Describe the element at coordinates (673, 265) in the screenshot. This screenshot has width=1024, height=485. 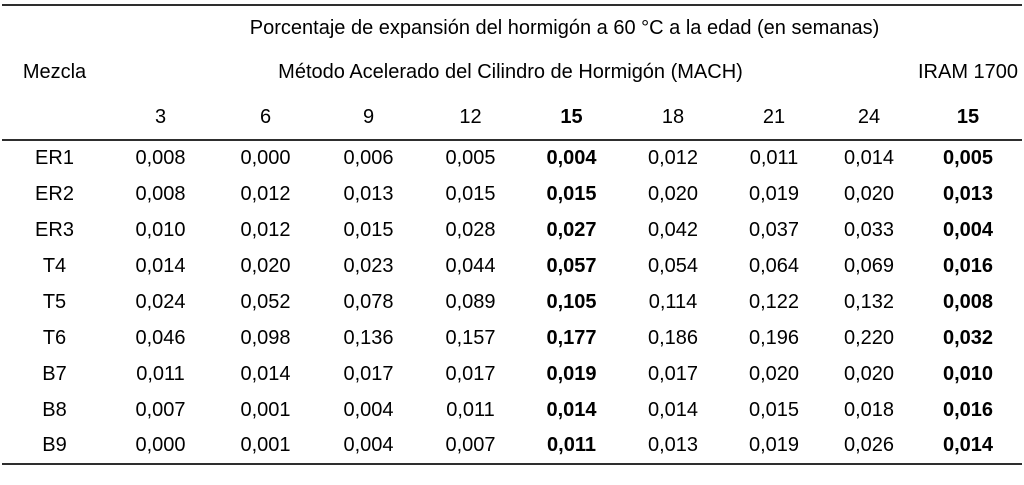
I see `cell-value: 0,054` at that location.